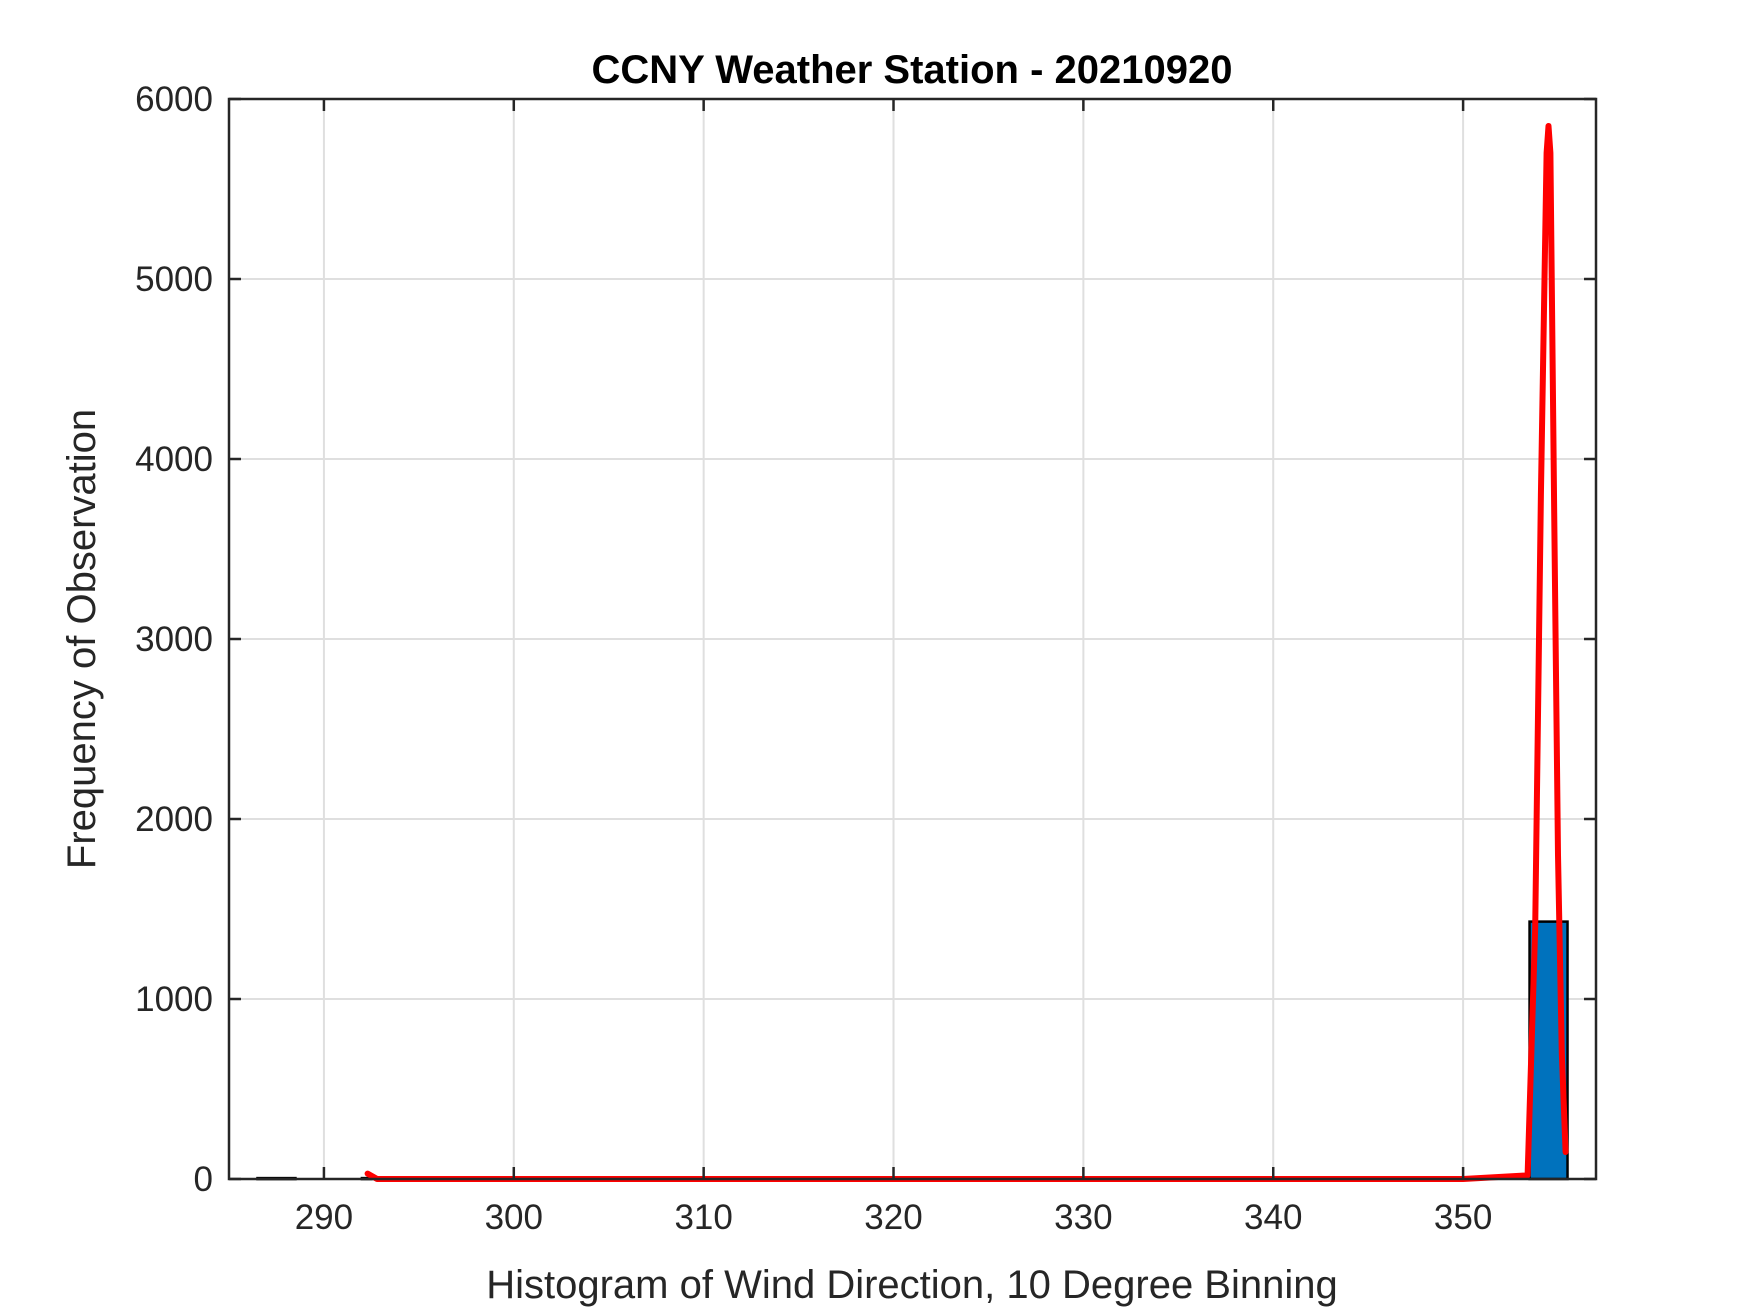  What do you see at coordinates (174, 99) in the screenshot?
I see `y-tick-label: 6000` at bounding box center [174, 99].